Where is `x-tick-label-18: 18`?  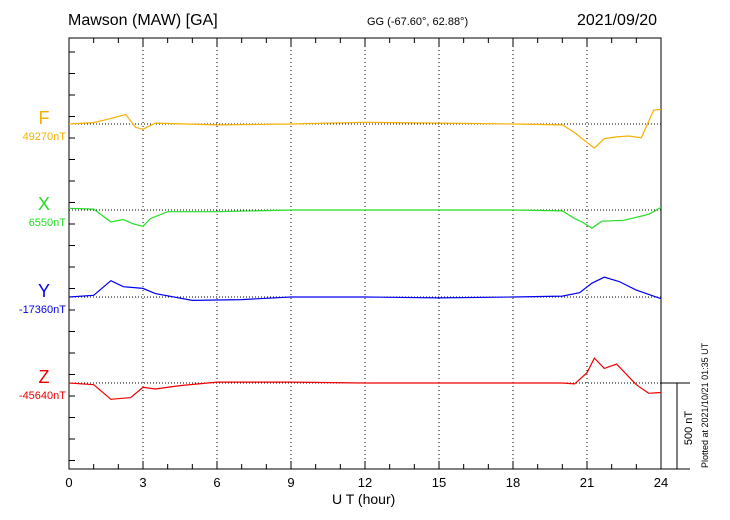
x-tick-label-18: 18 is located at coordinates (513, 482).